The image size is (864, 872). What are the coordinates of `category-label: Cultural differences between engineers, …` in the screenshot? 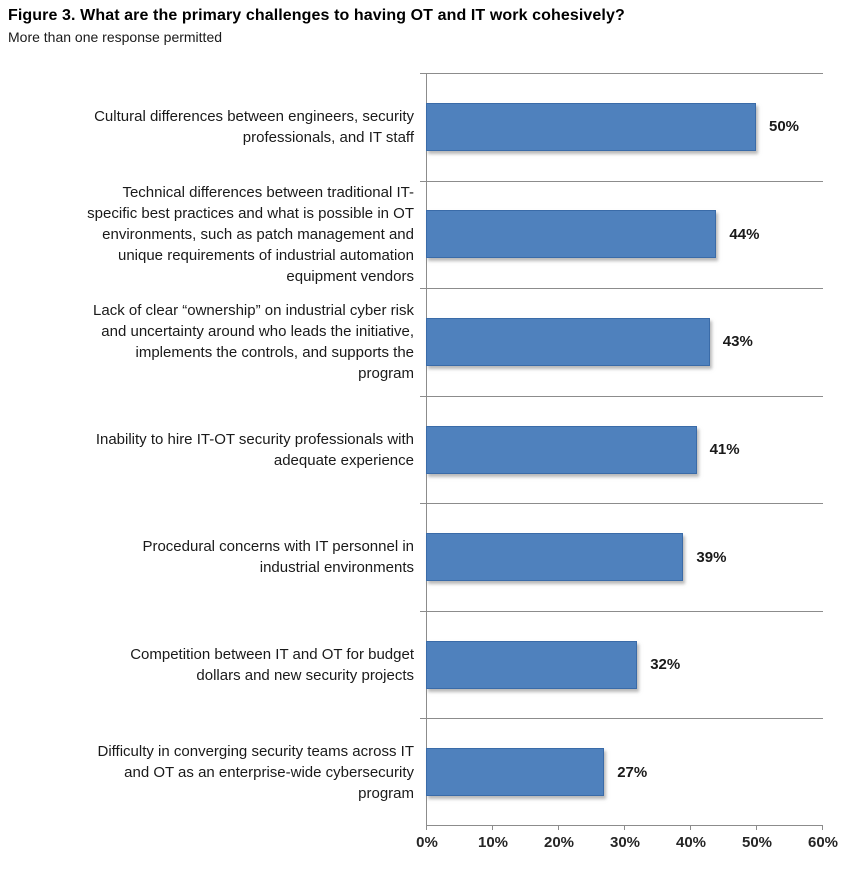 It's located at (254, 126).